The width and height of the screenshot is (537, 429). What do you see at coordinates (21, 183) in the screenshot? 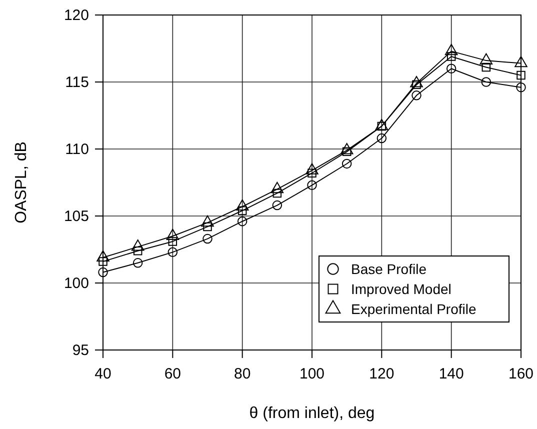
I see `y-axis-title: OASPL, dB` at bounding box center [21, 183].